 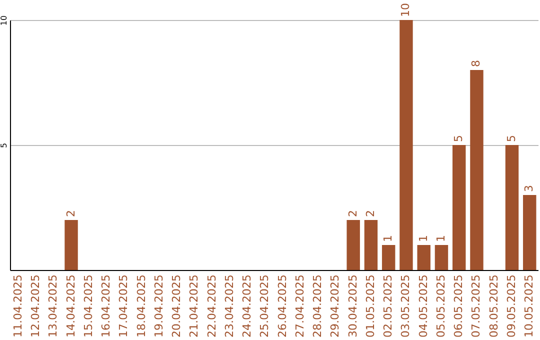 I want to click on x-tick-label: 09.05.2025, so click(x=511, y=306).